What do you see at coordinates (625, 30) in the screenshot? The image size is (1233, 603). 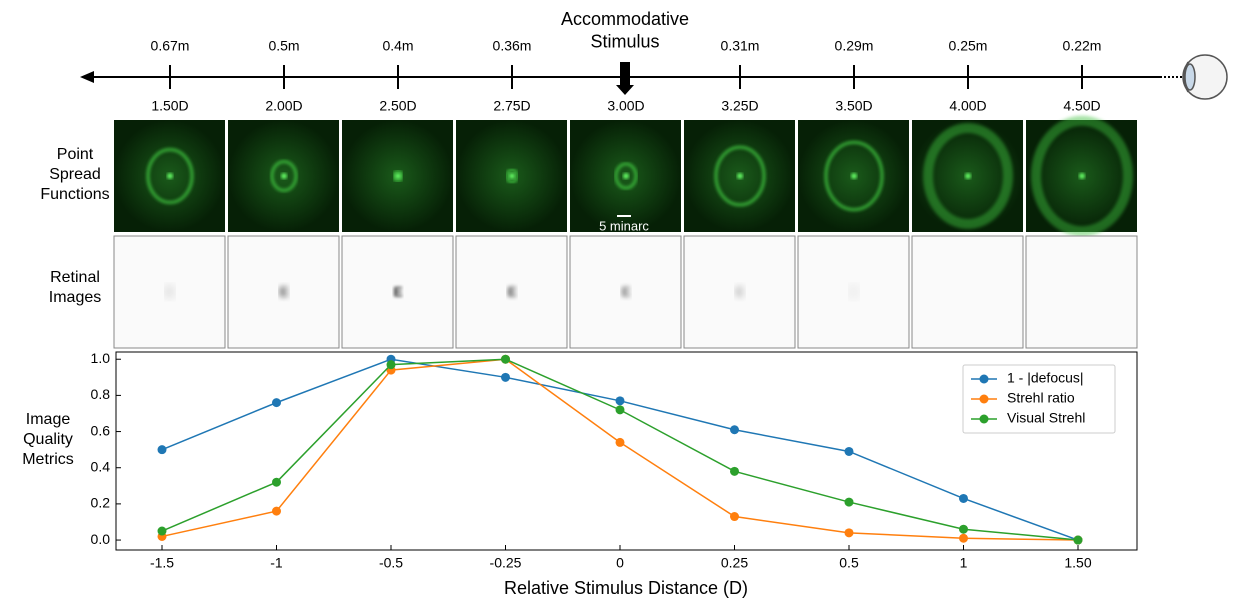 I see `stimulus-title: Accommodative Stimulus` at bounding box center [625, 30].